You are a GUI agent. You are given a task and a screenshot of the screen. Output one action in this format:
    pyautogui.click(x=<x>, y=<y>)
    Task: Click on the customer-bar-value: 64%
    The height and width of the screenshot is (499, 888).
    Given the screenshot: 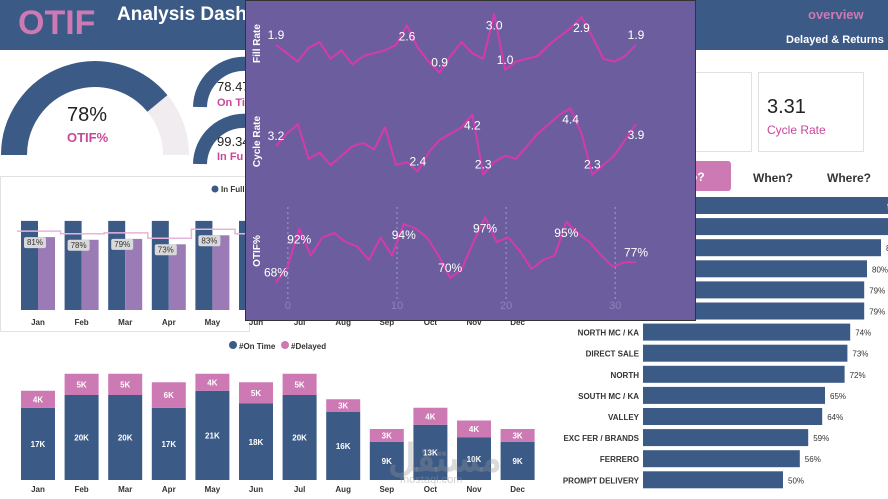 What is the action you would take?
    pyautogui.click(x=835, y=417)
    